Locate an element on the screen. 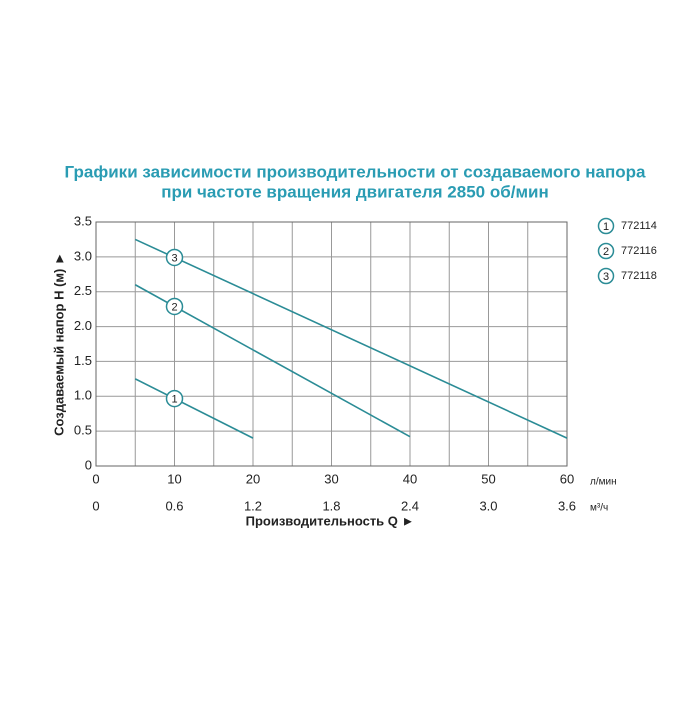 The height and width of the screenshot is (705, 700). legend-marker-label: 3 is located at coordinates (606, 277).